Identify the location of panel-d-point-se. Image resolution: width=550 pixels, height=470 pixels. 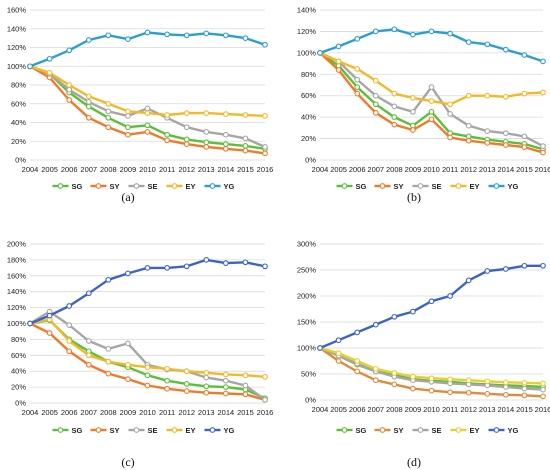
(543, 389).